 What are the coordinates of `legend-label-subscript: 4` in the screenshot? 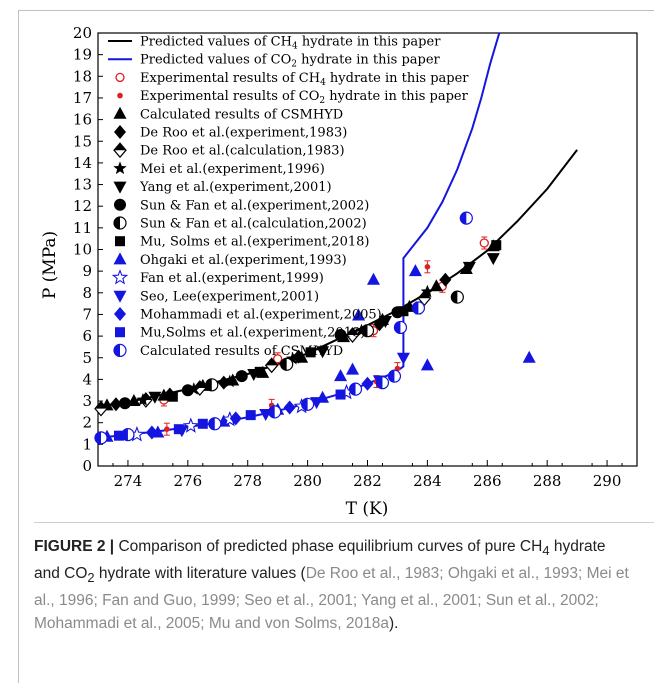 It's located at (295, 47).